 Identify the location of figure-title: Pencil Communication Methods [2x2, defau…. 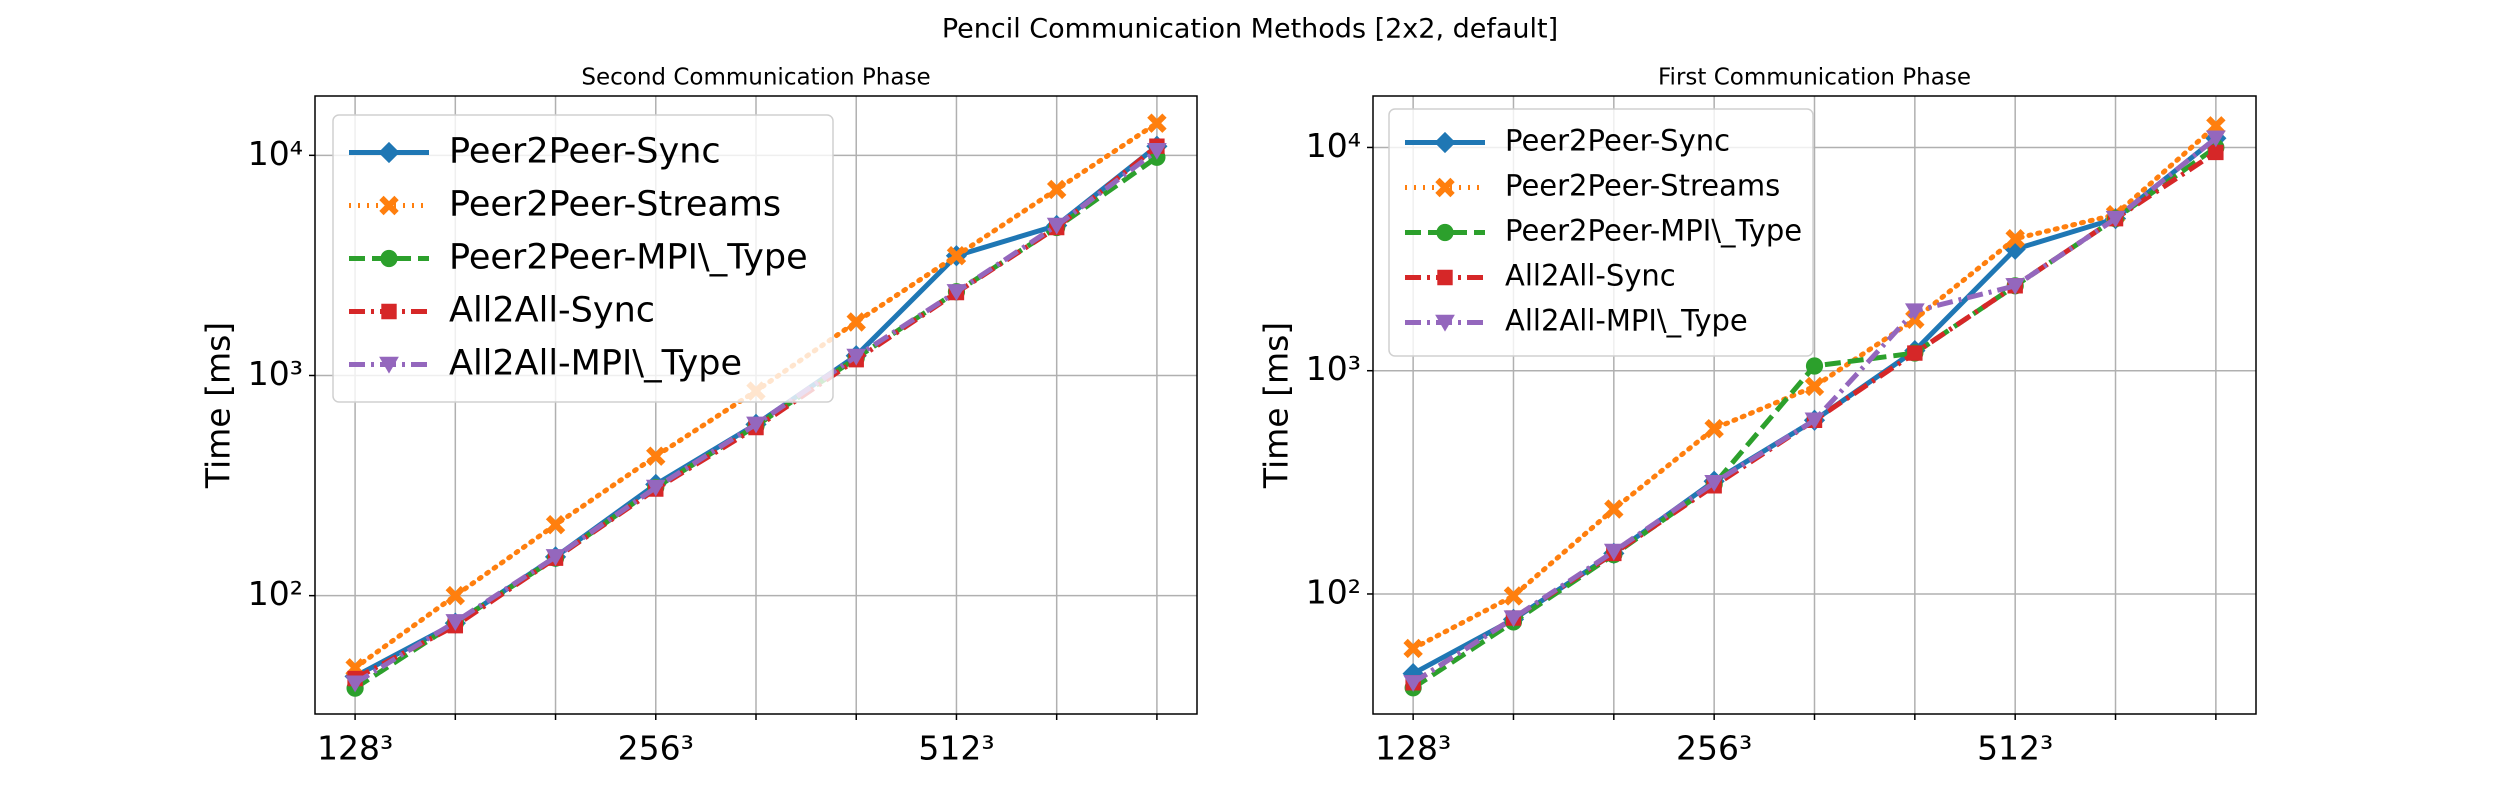
(1250, 29).